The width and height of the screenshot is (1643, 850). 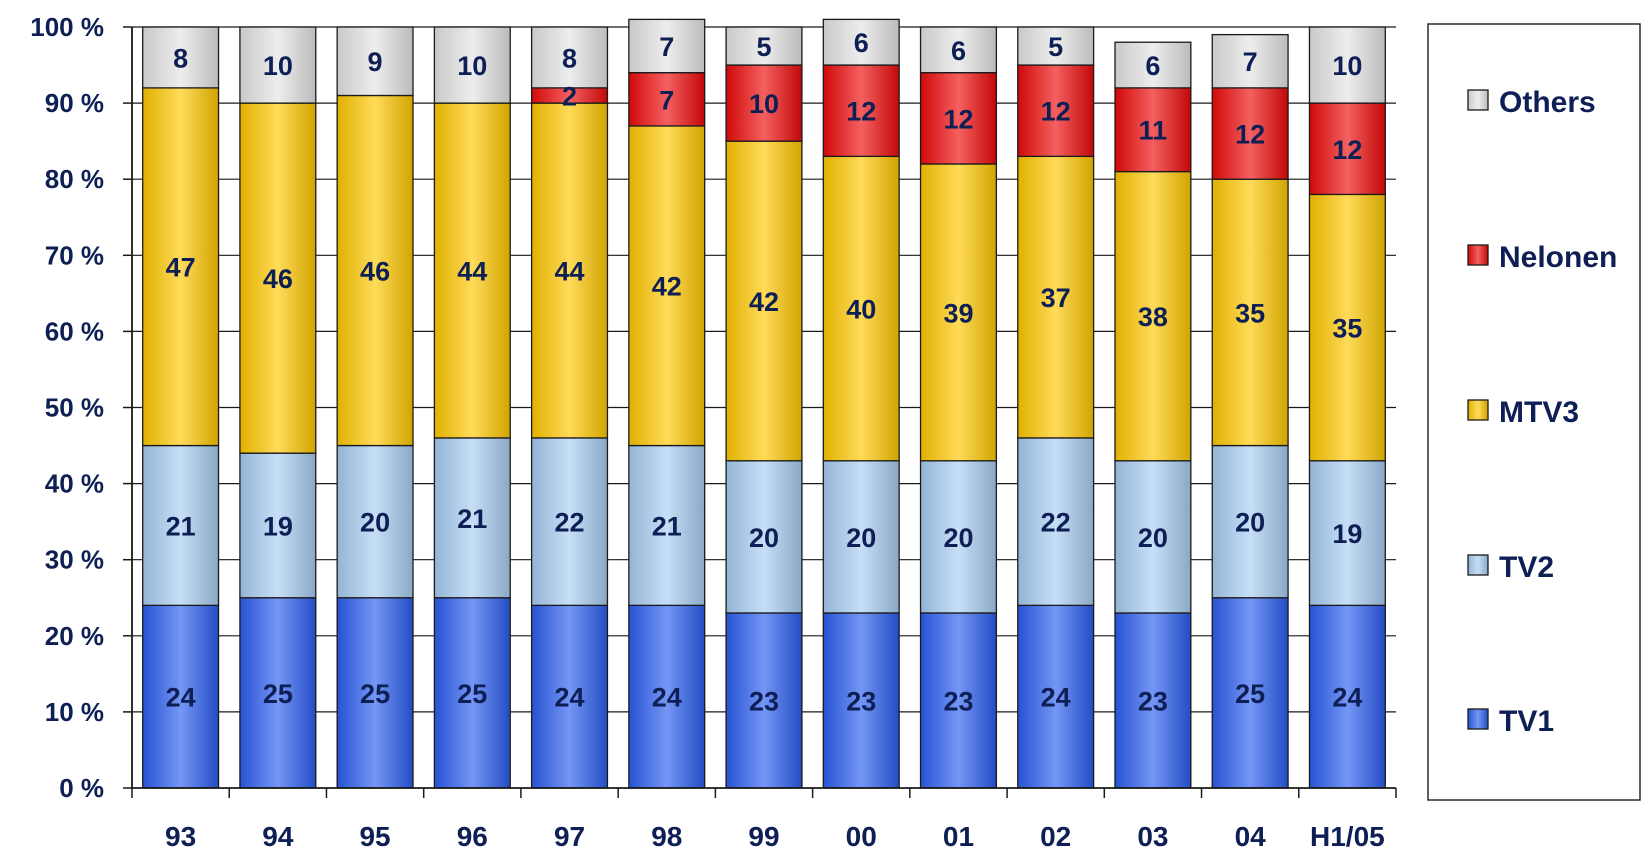 I want to click on legend-swatch-others, so click(x=1478, y=100).